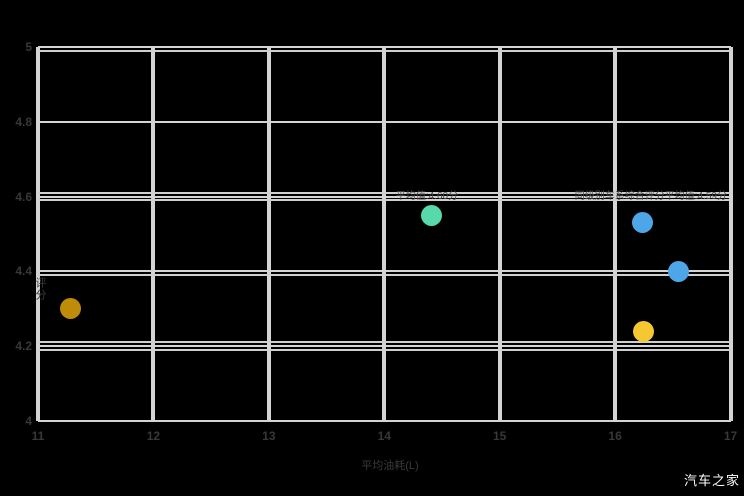  What do you see at coordinates (650, 196) in the screenshot?
I see `line-annotation-1: 同级别车系综合评分平均值:4.59分` at bounding box center [650, 196].